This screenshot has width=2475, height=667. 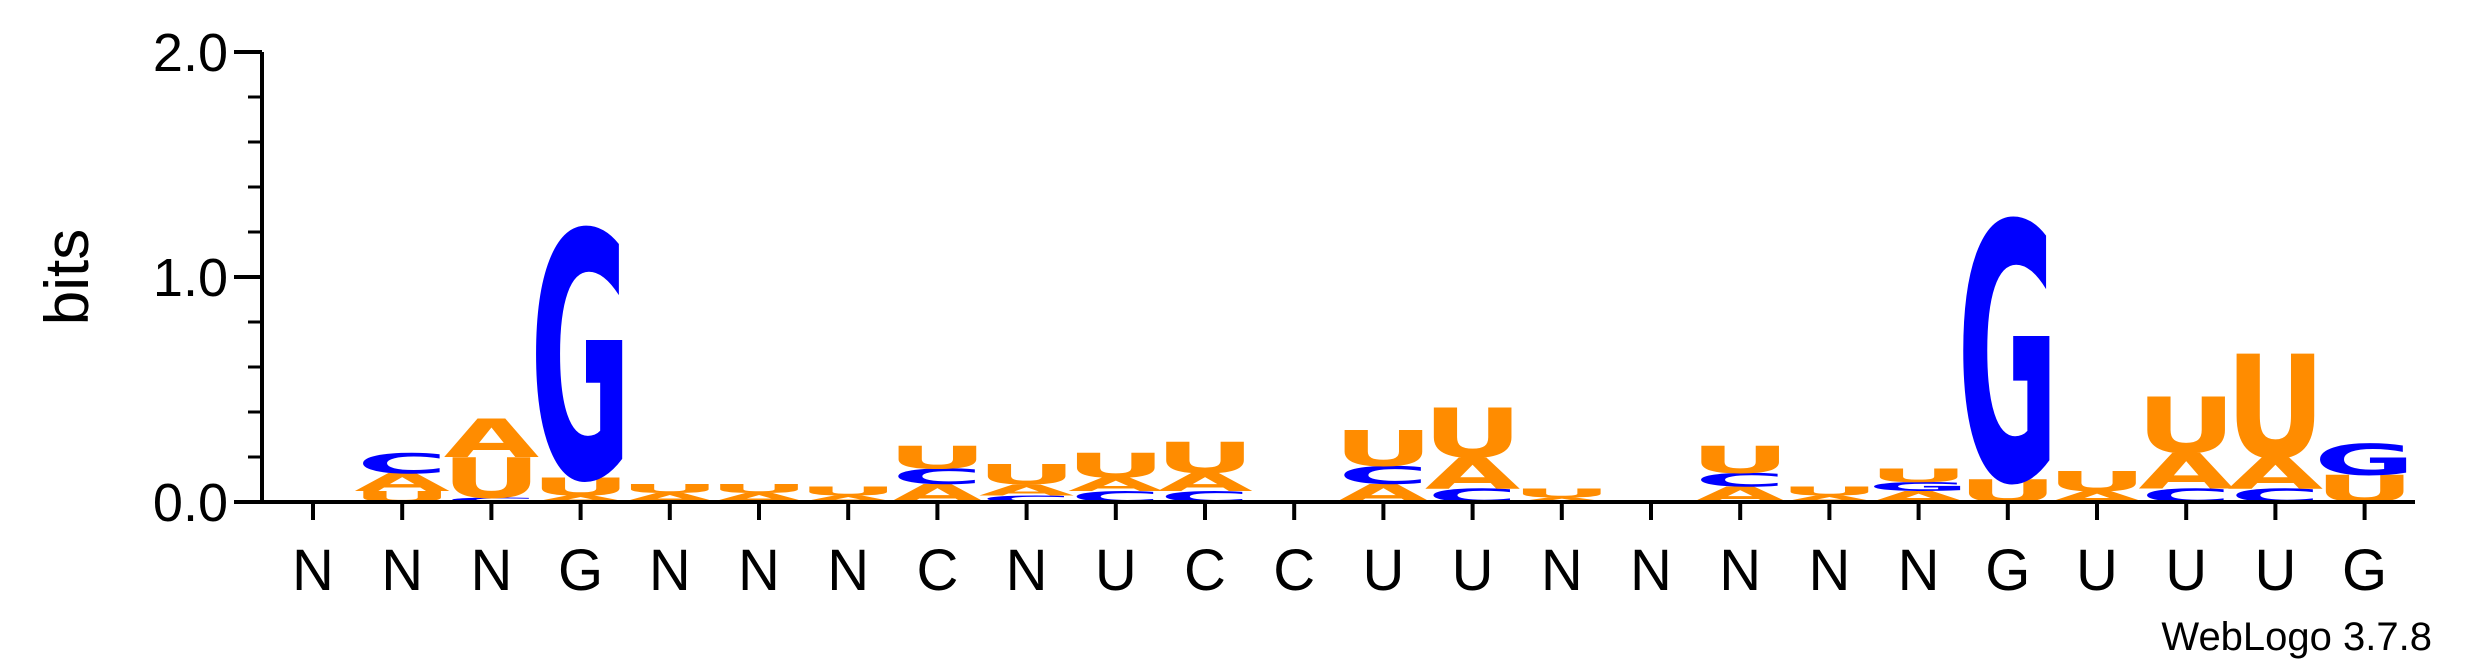 What do you see at coordinates (67, 277) in the screenshot?
I see `y-axis-title: bits` at bounding box center [67, 277].